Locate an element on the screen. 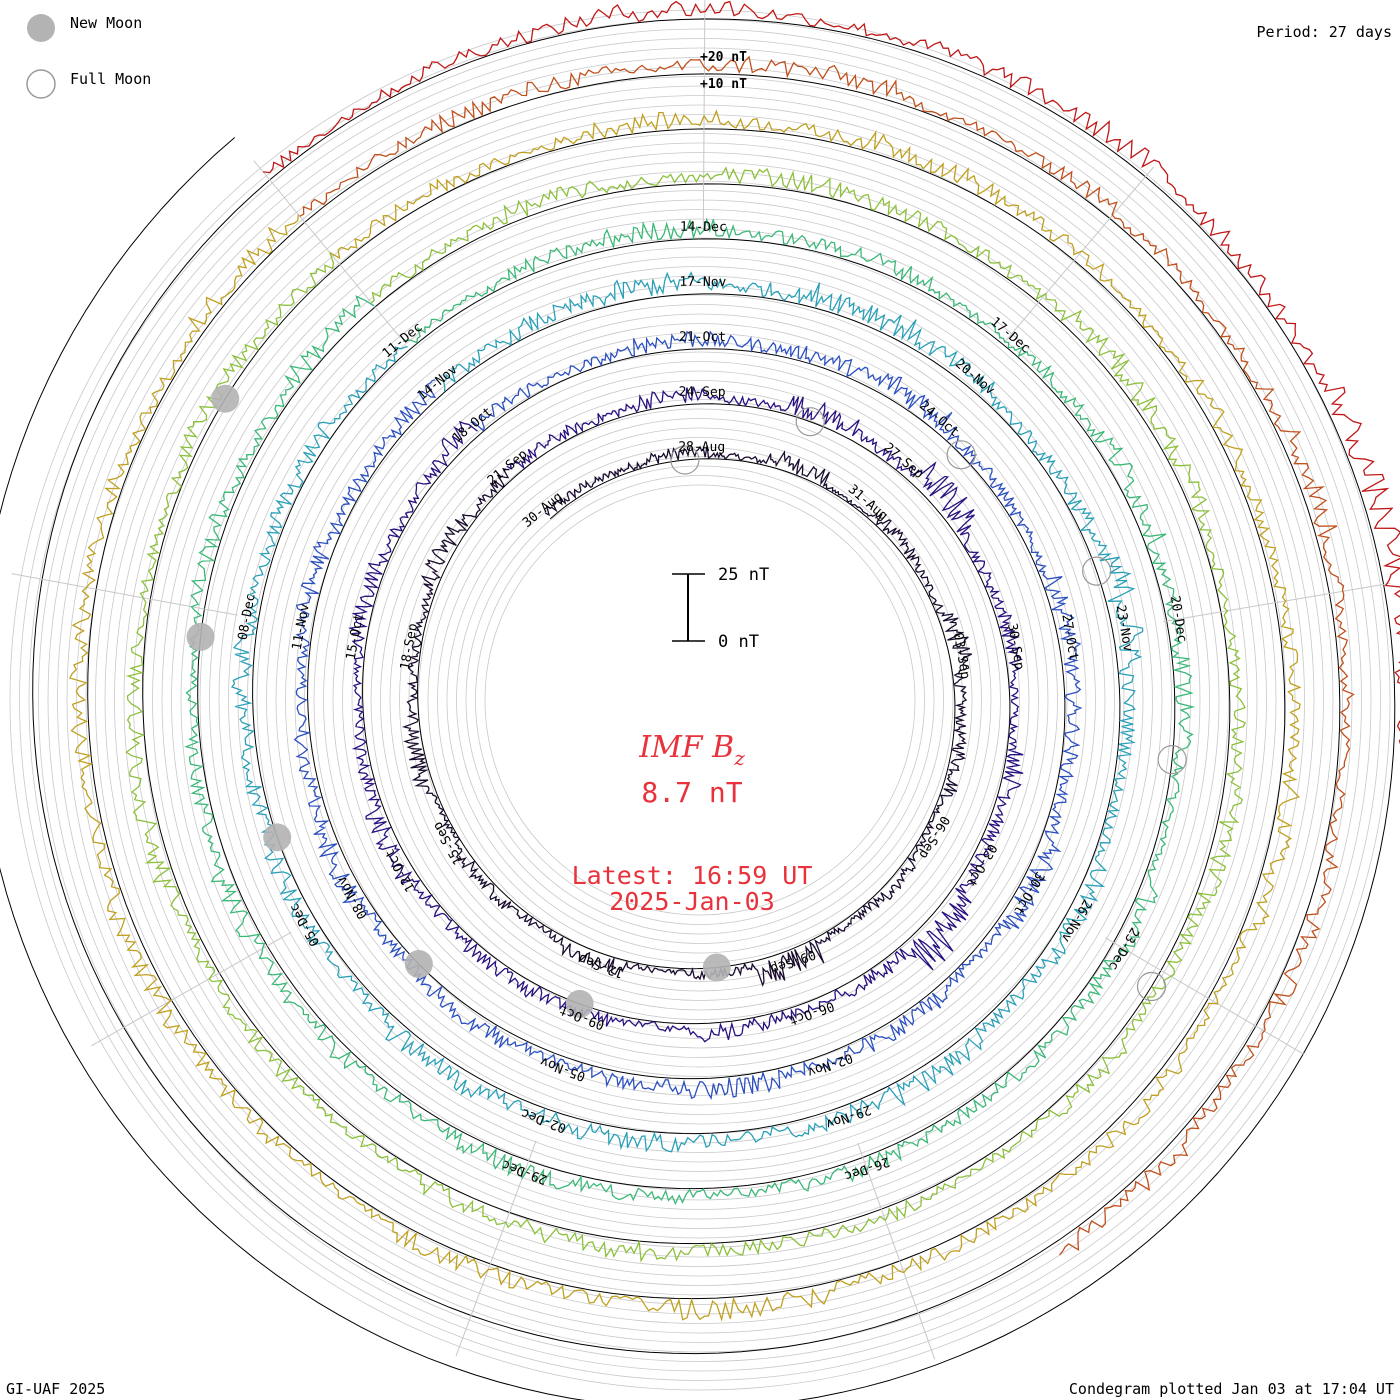 Image resolution: width=1400 pixels, height=1400 pixels. date-label: 26-Dec is located at coordinates (866, 1168).